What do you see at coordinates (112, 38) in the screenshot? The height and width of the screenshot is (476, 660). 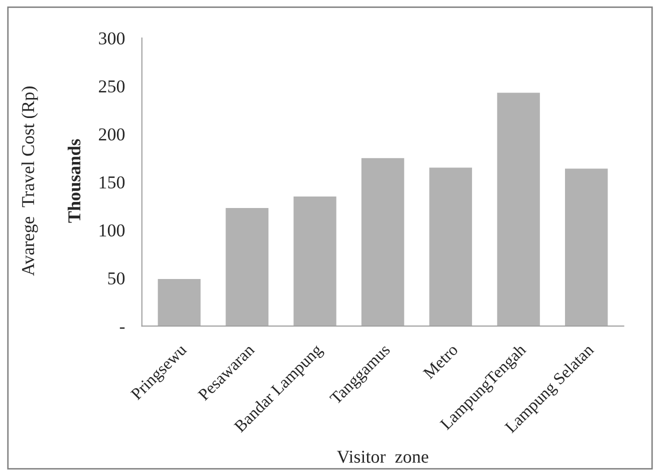 I see `y-tick-label: 300` at bounding box center [112, 38].